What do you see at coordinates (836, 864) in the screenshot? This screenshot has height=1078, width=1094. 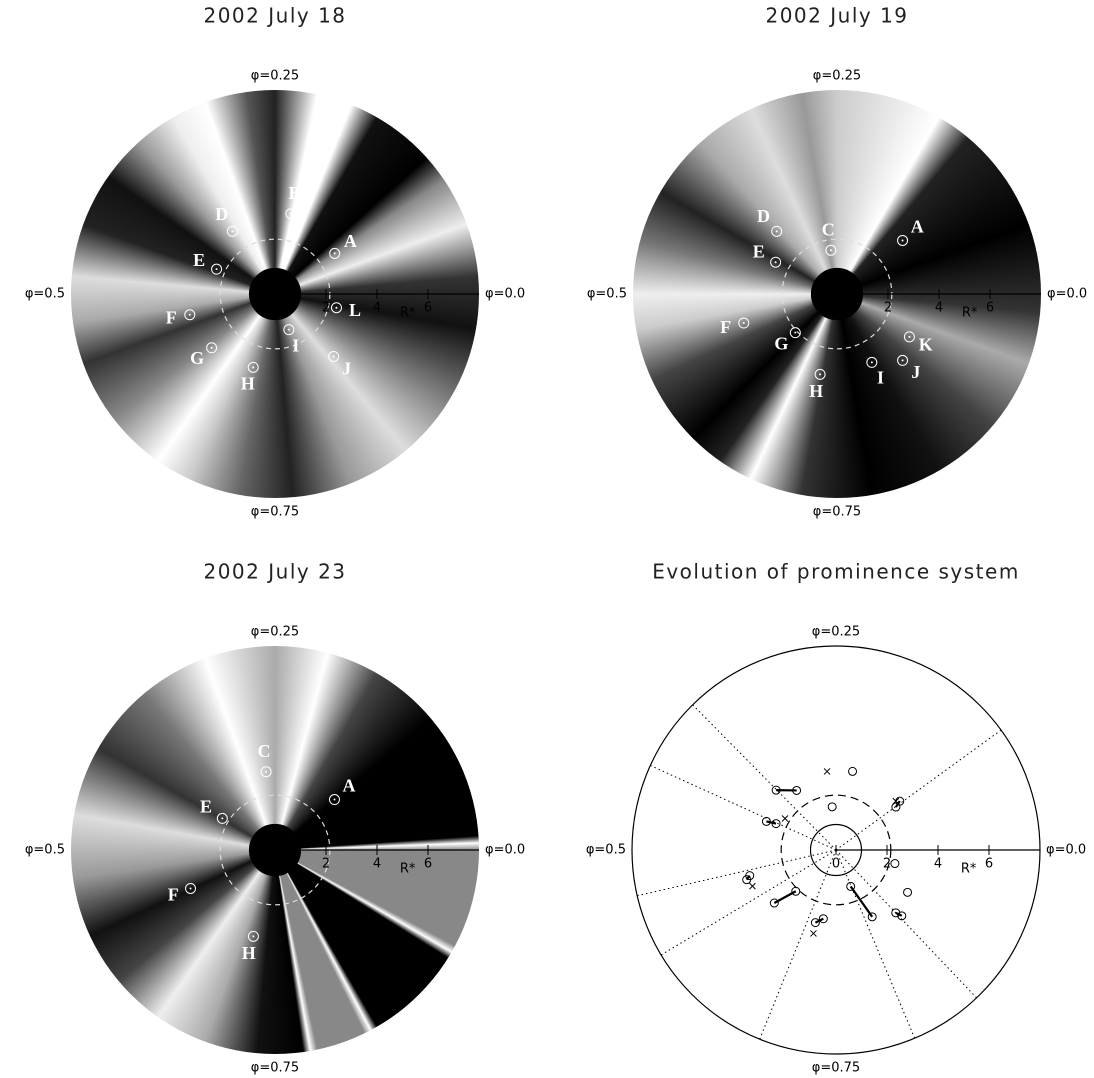 I see `r-tick-label: 0` at bounding box center [836, 864].